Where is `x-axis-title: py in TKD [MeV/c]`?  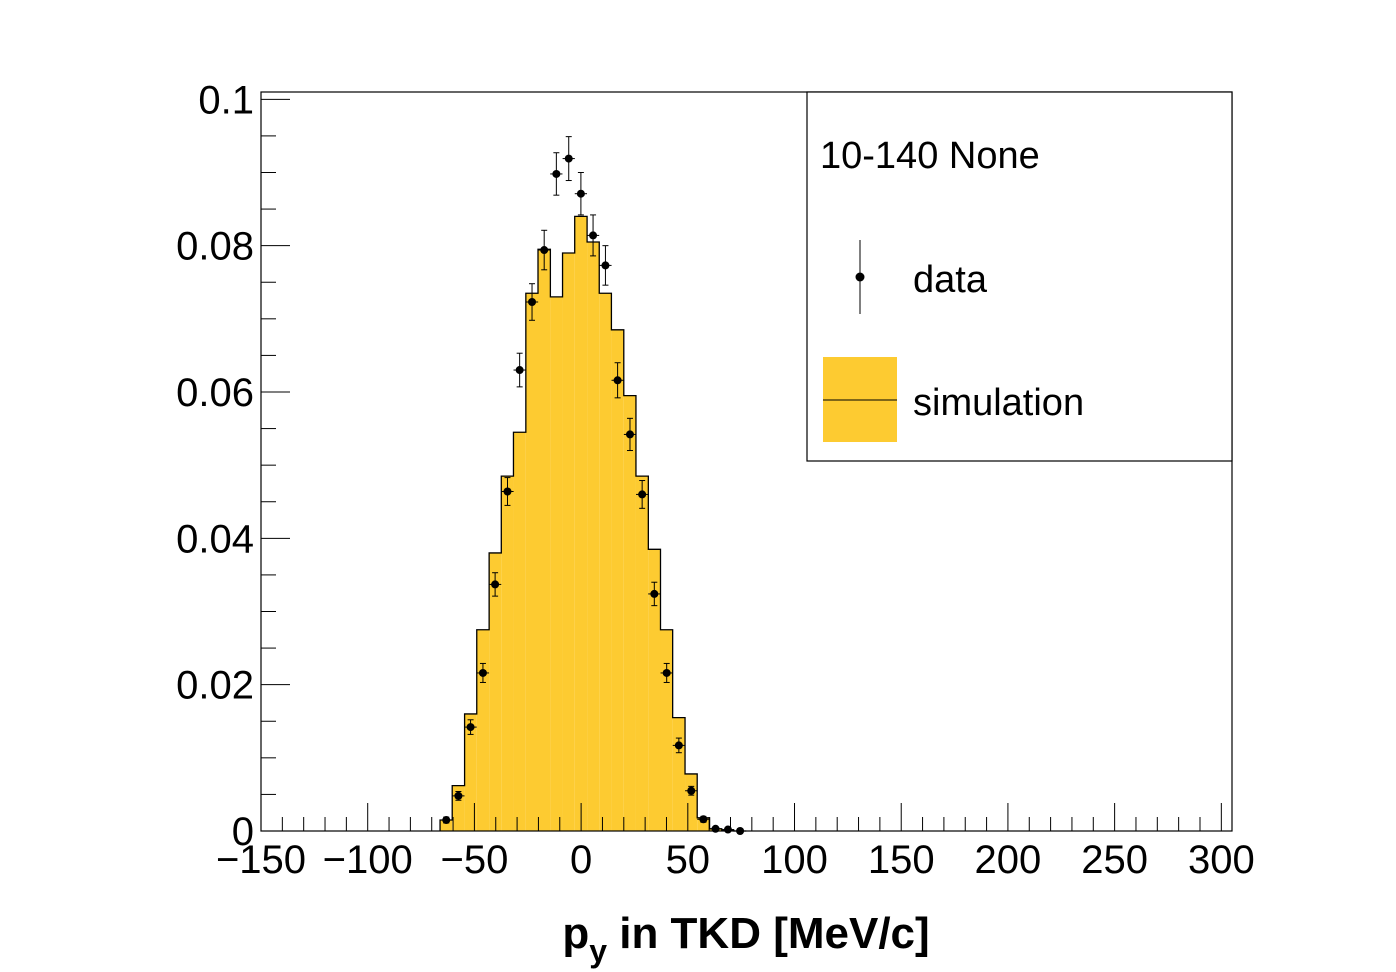 x-axis-title: py in TKD [MeV/c] is located at coordinates (745, 939).